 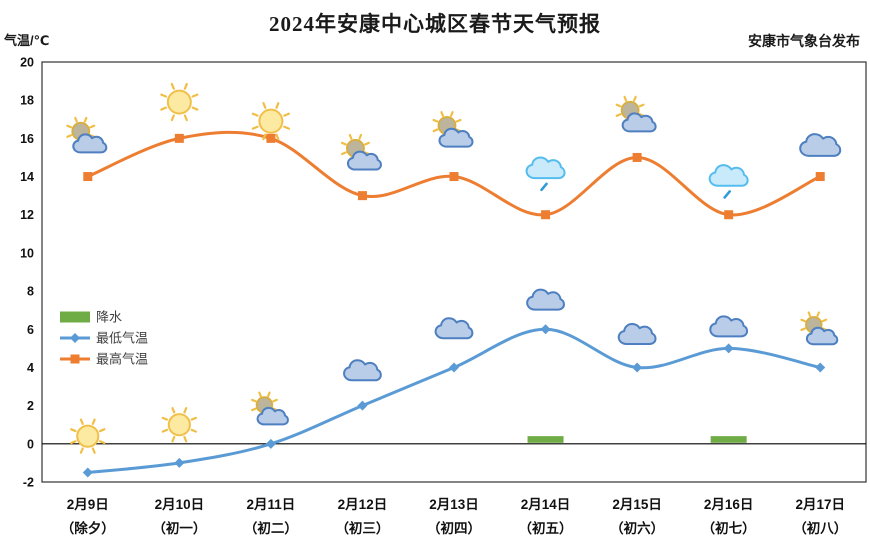 I want to click on legend-high-marker, so click(x=75, y=359).